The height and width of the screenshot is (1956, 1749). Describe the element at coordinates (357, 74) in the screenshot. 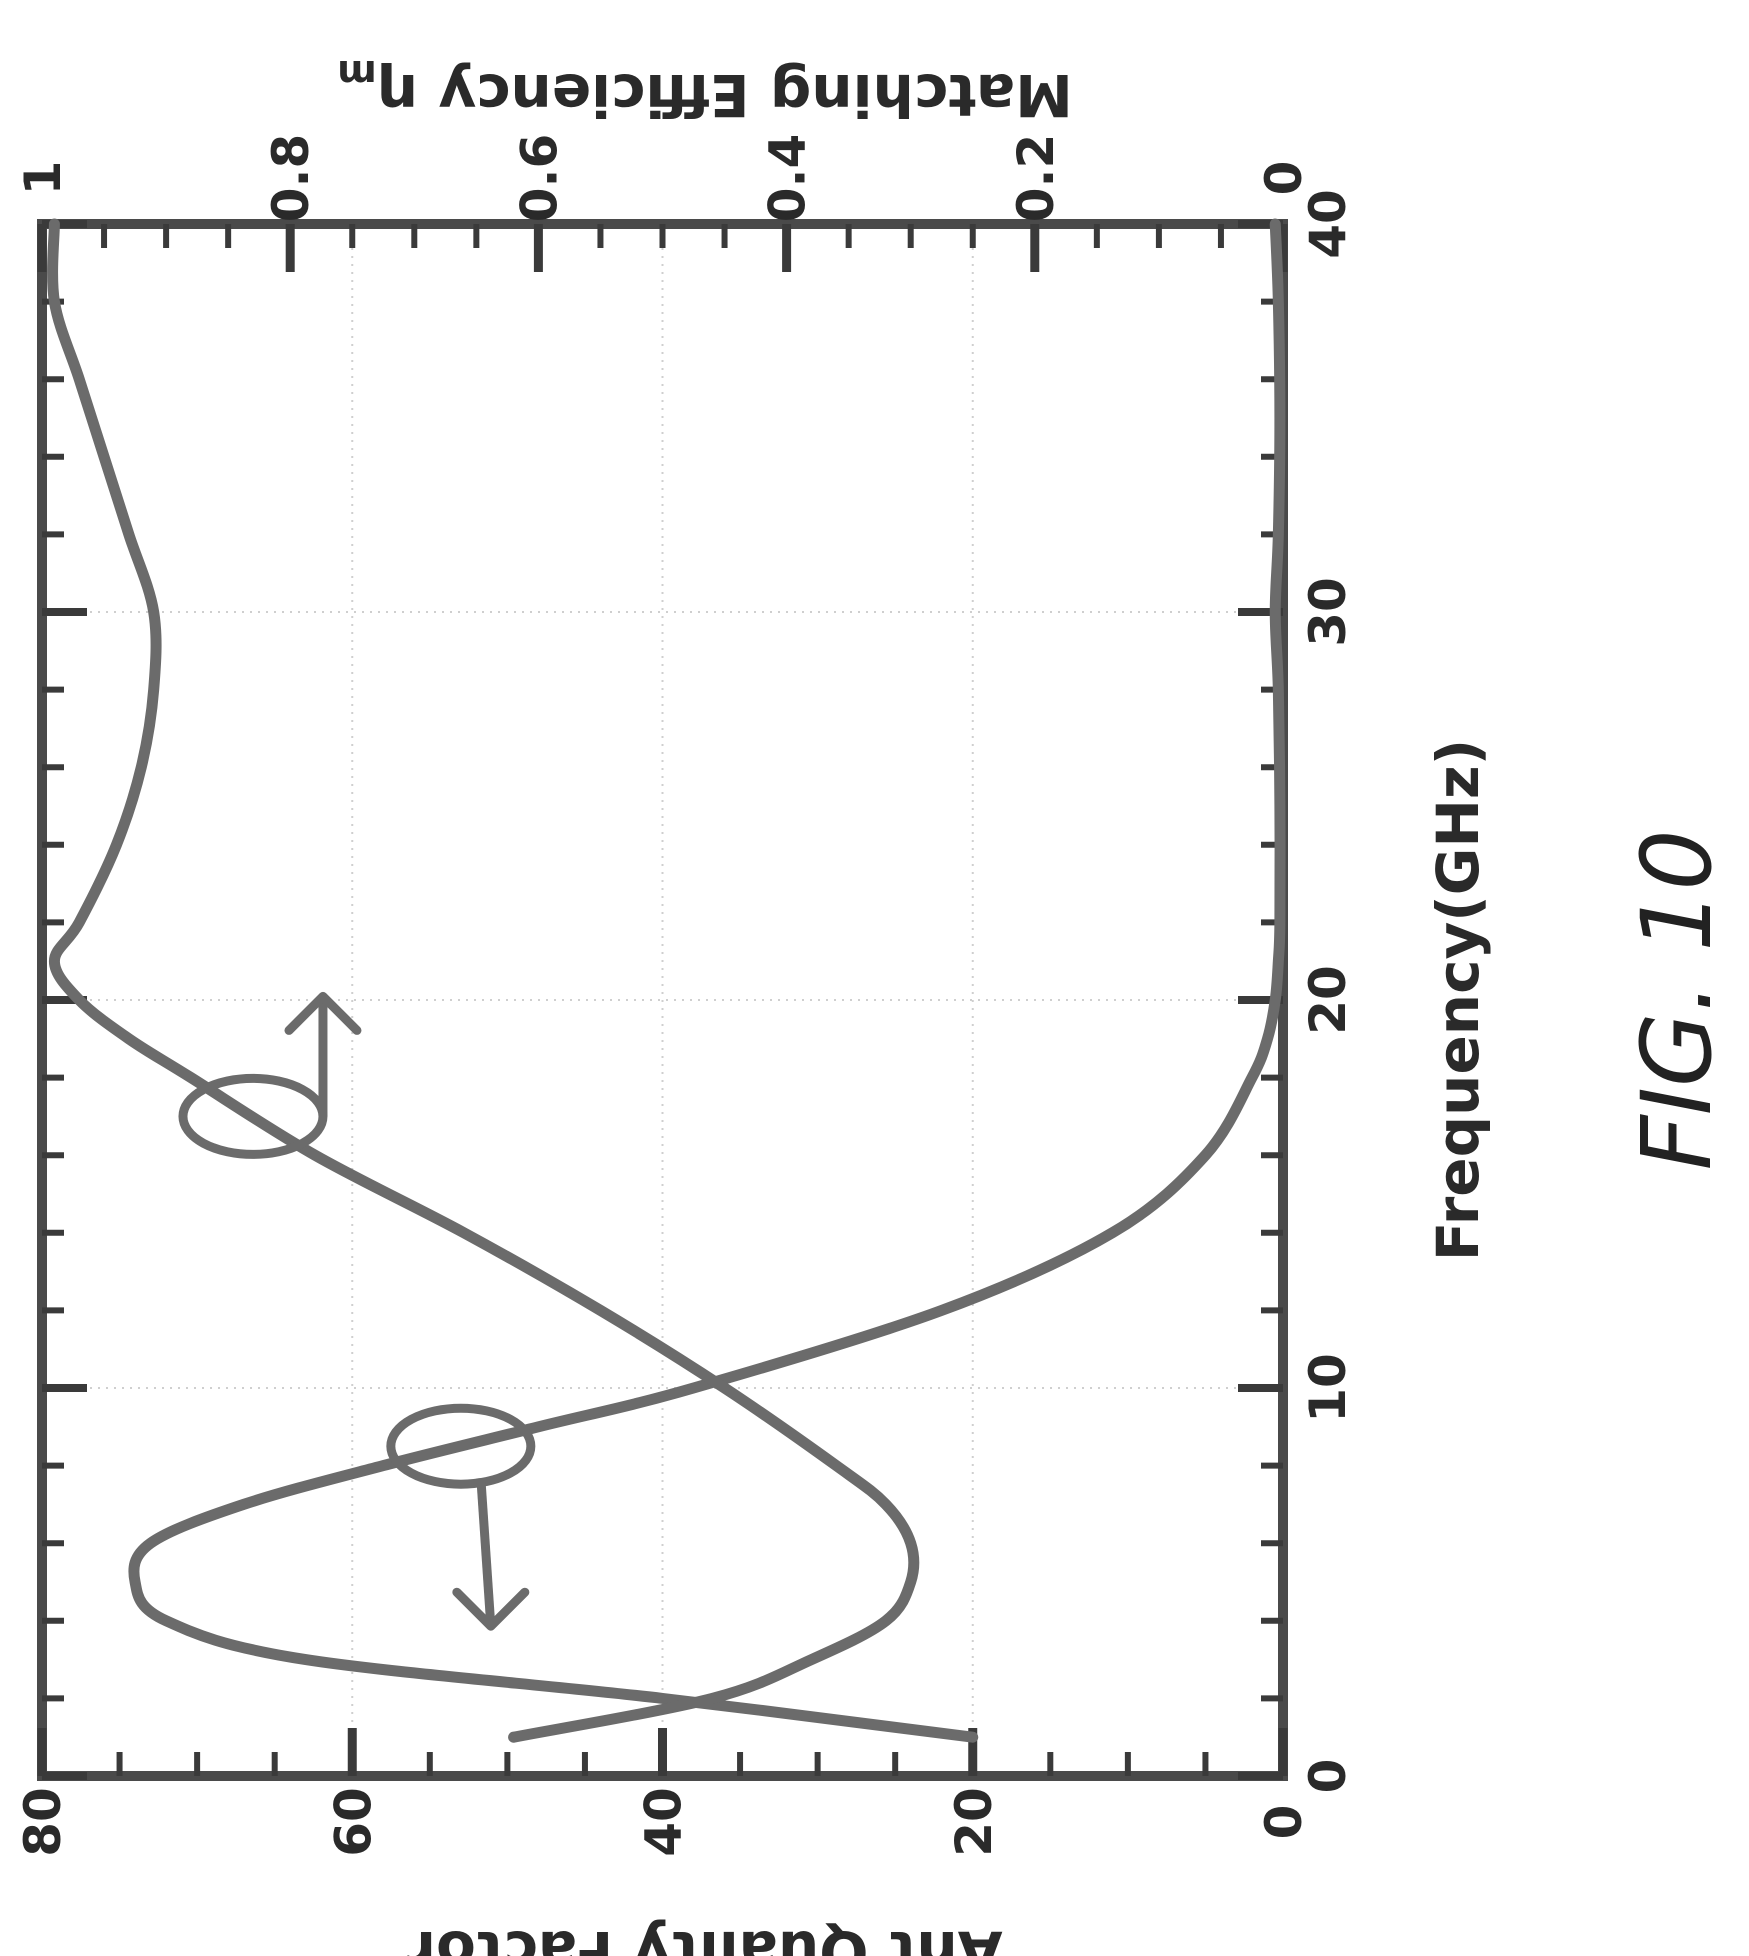

I see `eta-subscript: m` at that location.